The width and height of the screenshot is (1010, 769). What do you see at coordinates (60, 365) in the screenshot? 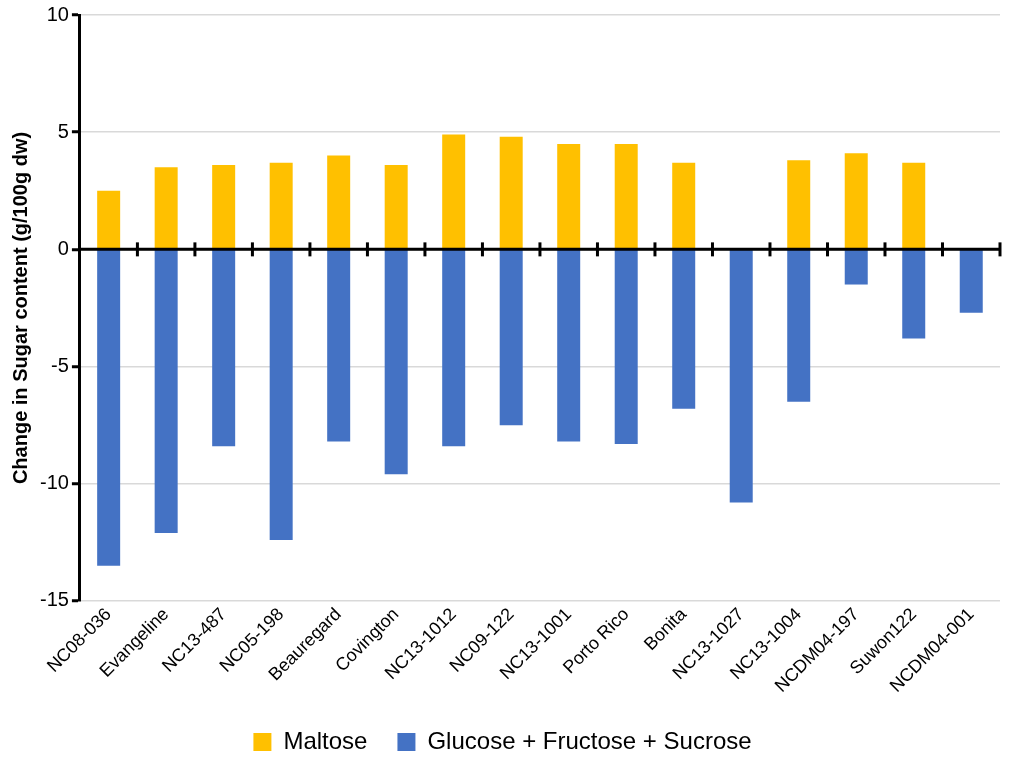
I see `y-tick-label: -5` at bounding box center [60, 365].